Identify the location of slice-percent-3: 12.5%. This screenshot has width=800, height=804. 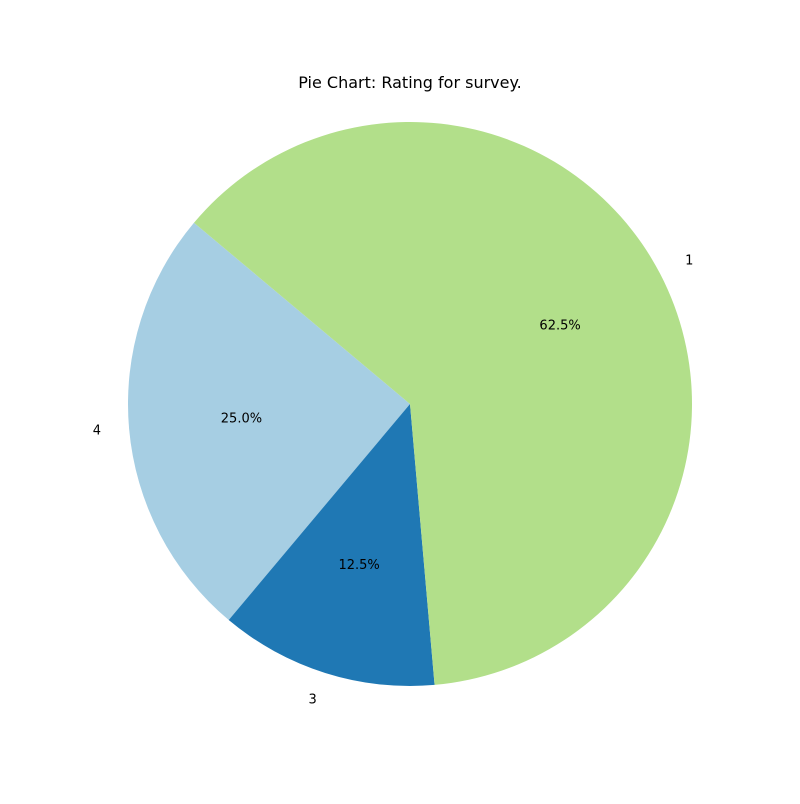
(358, 565).